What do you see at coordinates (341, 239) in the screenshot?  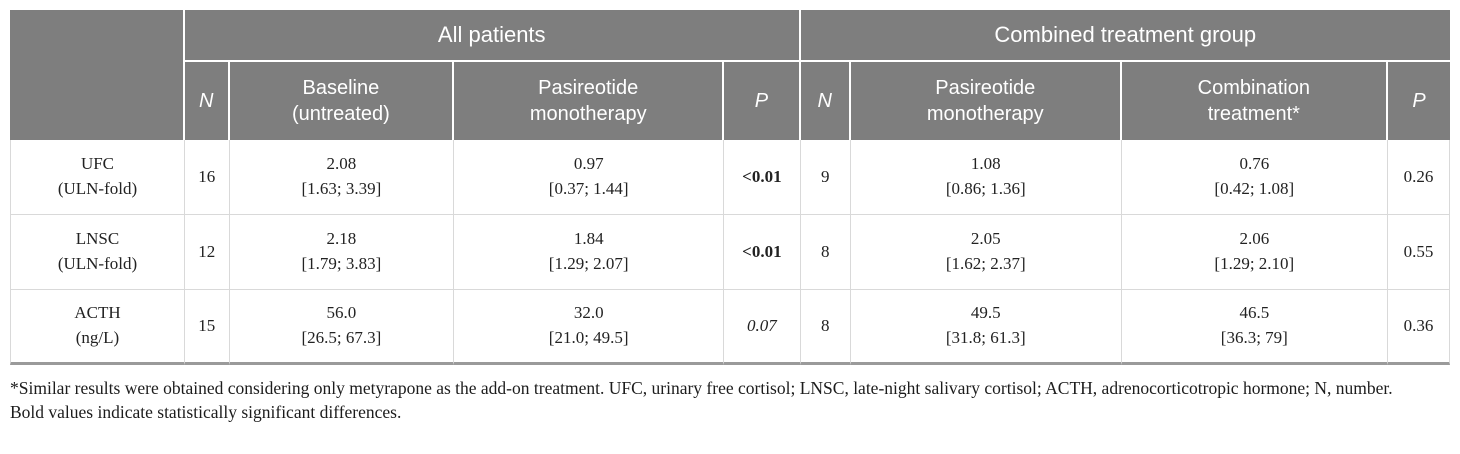 I see `value-median: 2.18` at bounding box center [341, 239].